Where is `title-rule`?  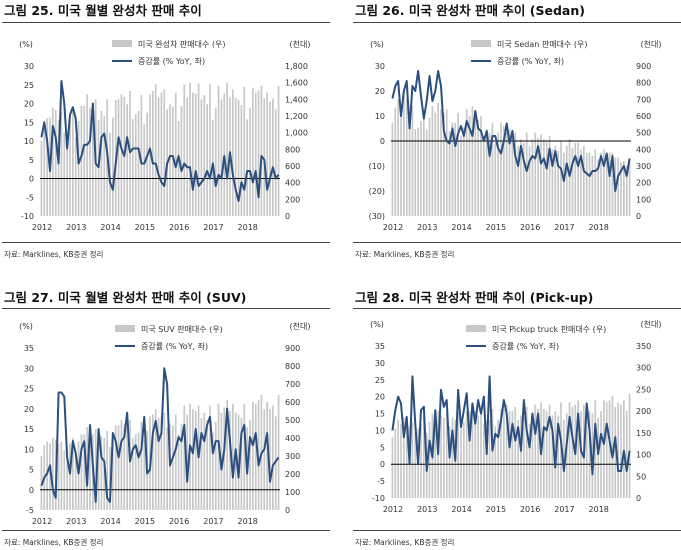
title-rule is located at coordinates (517, 22).